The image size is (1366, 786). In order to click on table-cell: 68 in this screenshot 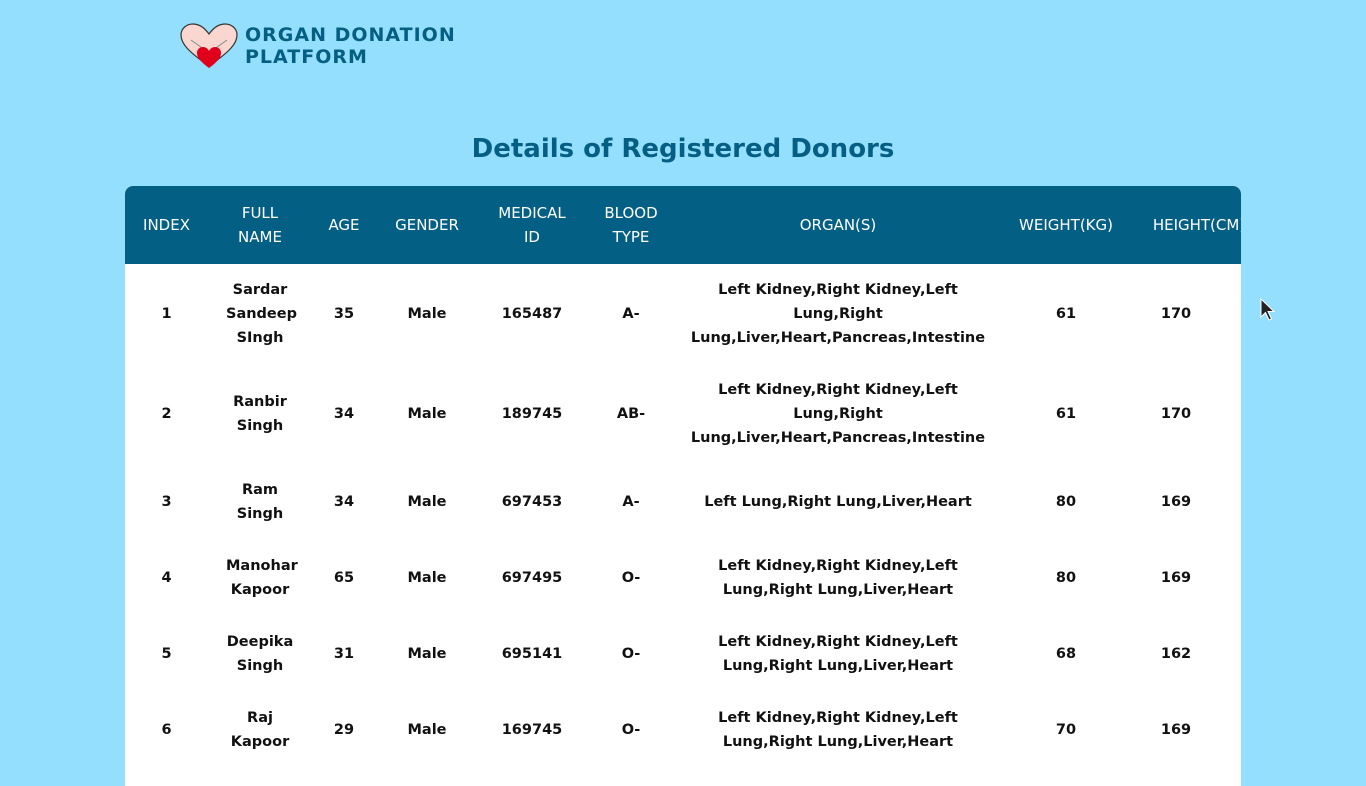, I will do `click(1066, 654)`.